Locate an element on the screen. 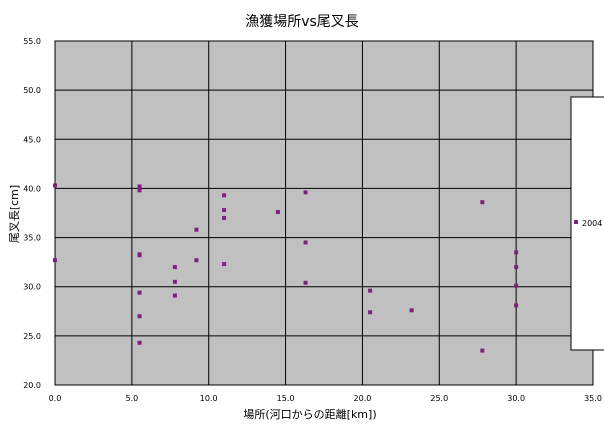 This screenshot has width=604, height=430. x-tick-label: 5.0 is located at coordinates (131, 398).